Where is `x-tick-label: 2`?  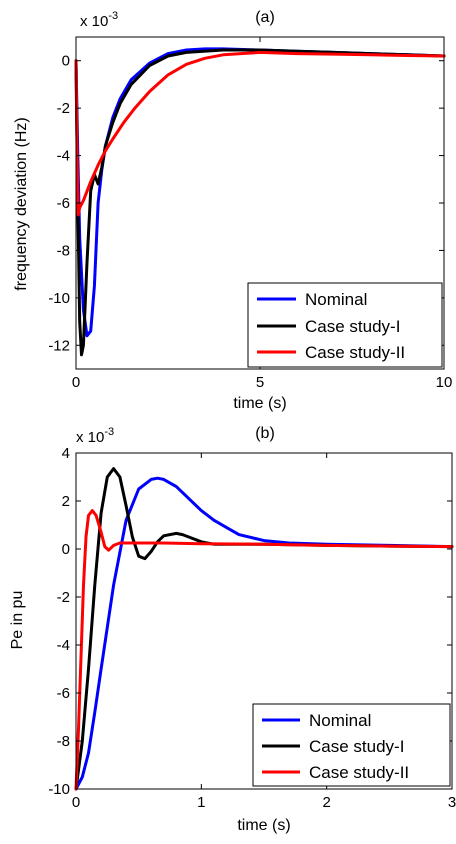
x-tick-label: 2 is located at coordinates (326, 802).